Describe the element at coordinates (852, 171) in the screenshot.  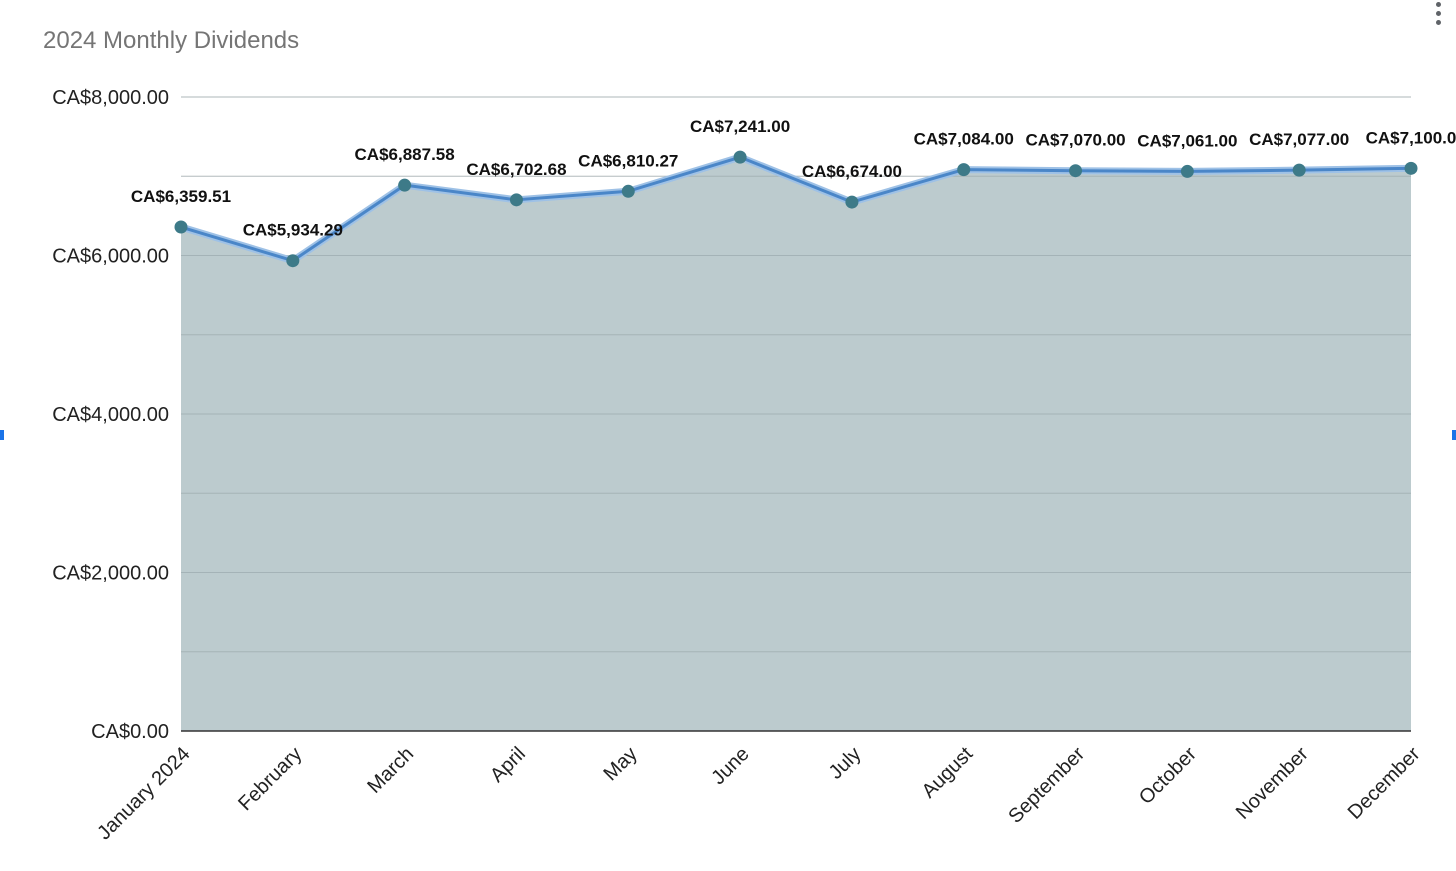
I see `data-label: CA$6,674.00` at that location.